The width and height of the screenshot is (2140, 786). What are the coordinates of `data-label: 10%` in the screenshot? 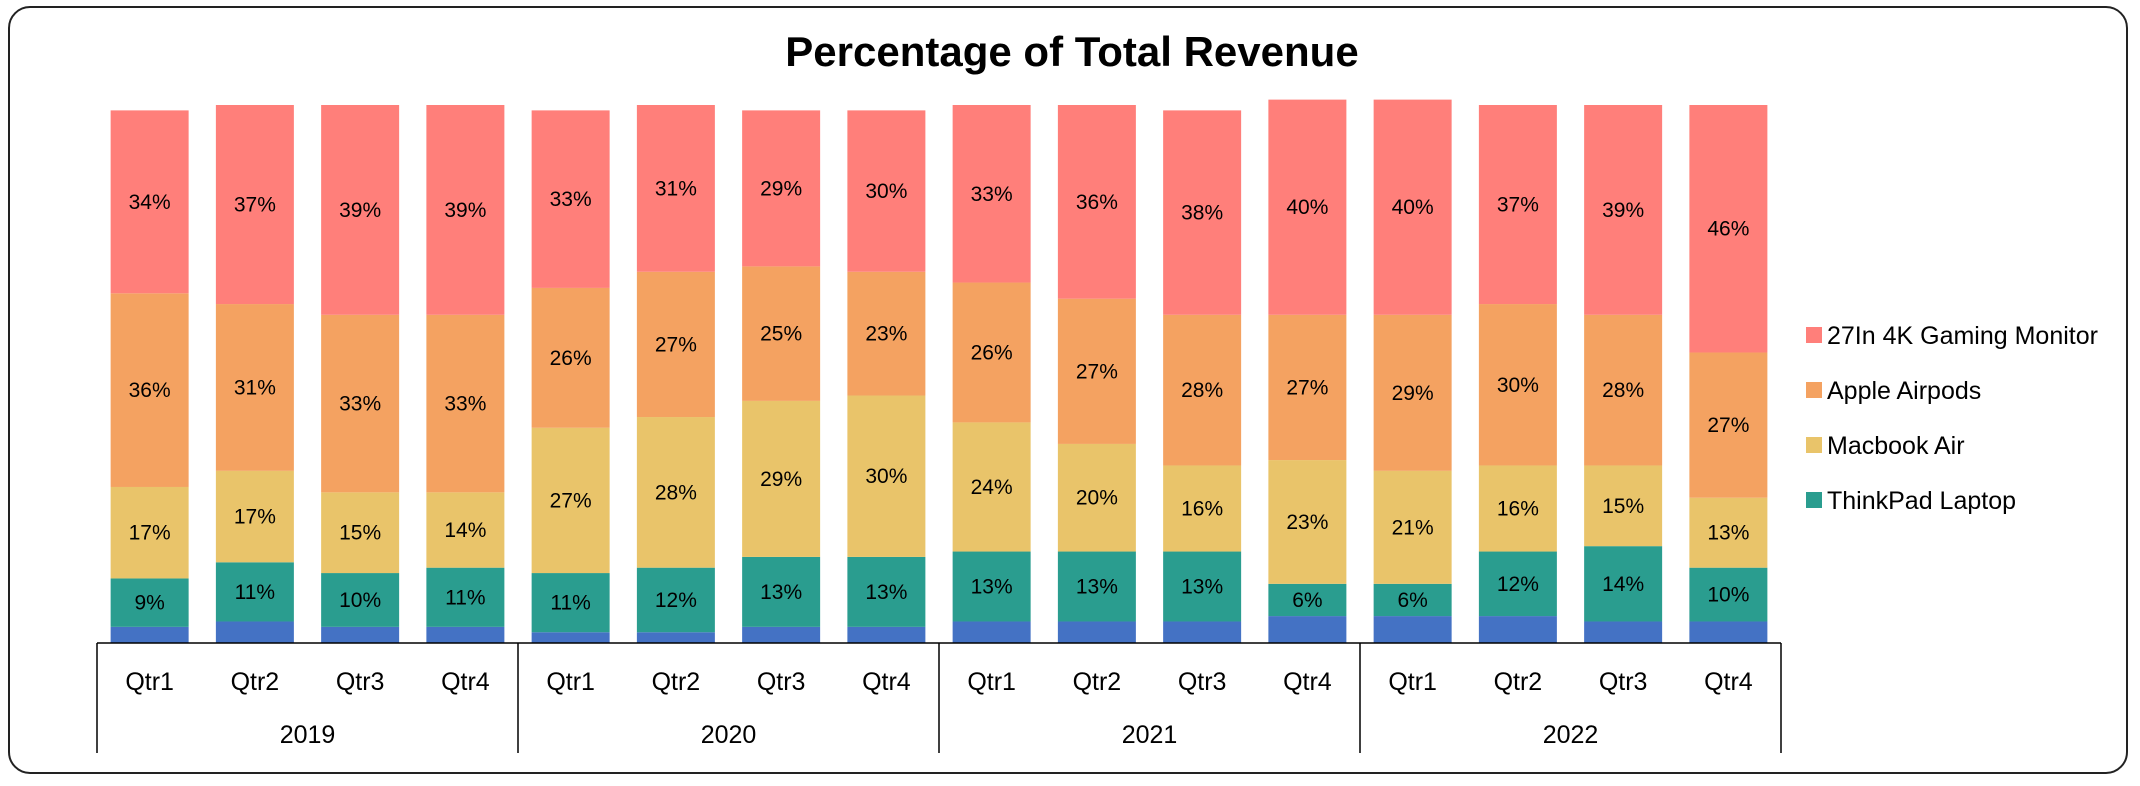 It's located at (360, 600).